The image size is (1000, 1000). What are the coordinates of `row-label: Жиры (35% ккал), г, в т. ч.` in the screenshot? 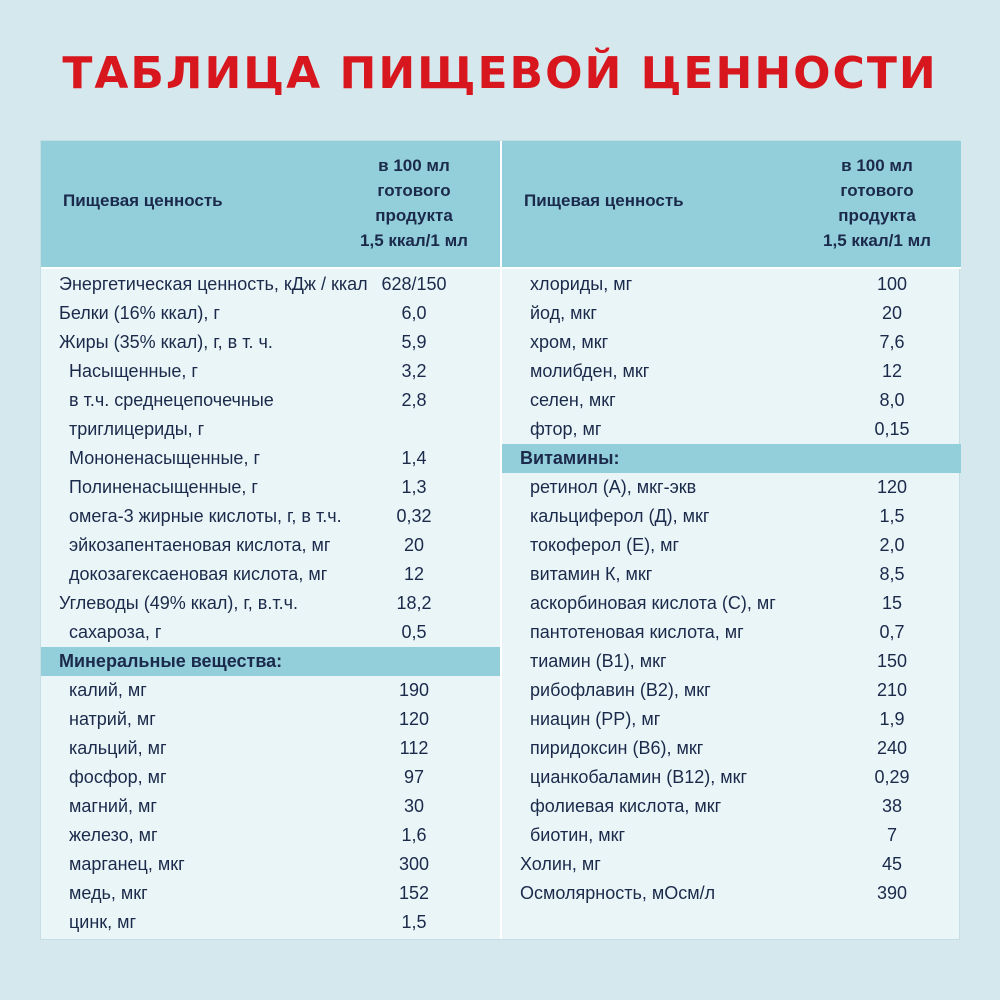 It's located at (166, 342).